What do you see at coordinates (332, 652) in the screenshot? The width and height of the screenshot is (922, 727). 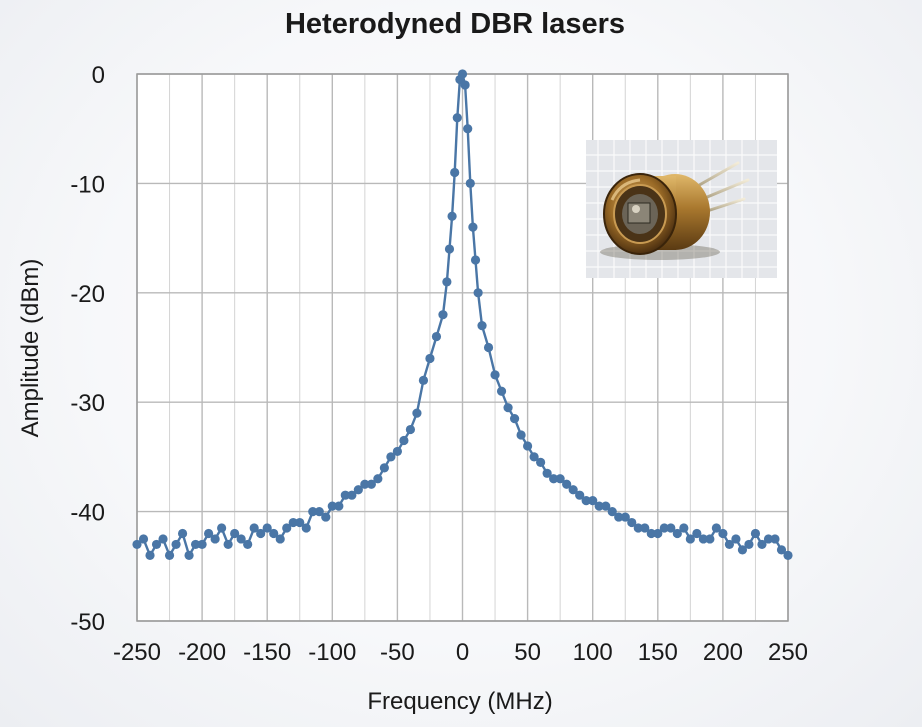 I see `x-tick-label: -100` at bounding box center [332, 652].